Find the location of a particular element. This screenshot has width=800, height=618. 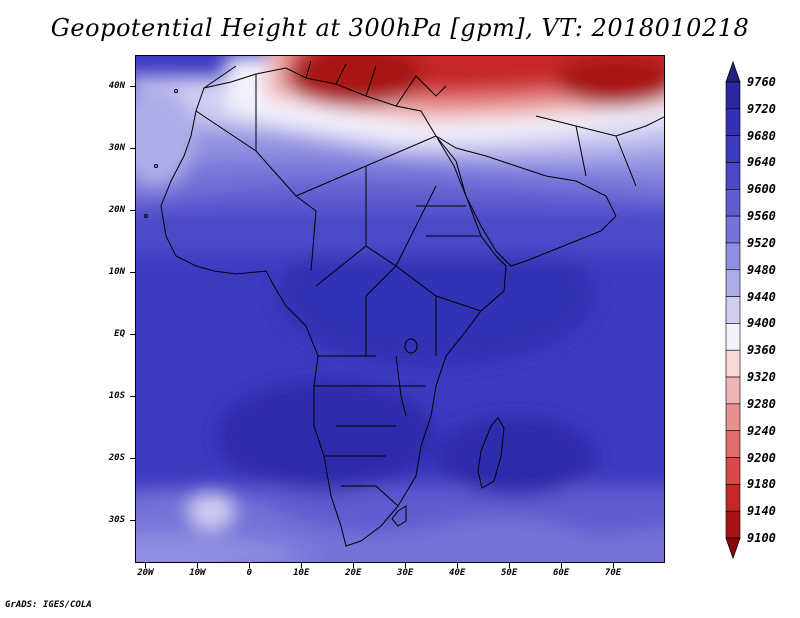

colorbar-level-label: 9600 is located at coordinates (761, 189).